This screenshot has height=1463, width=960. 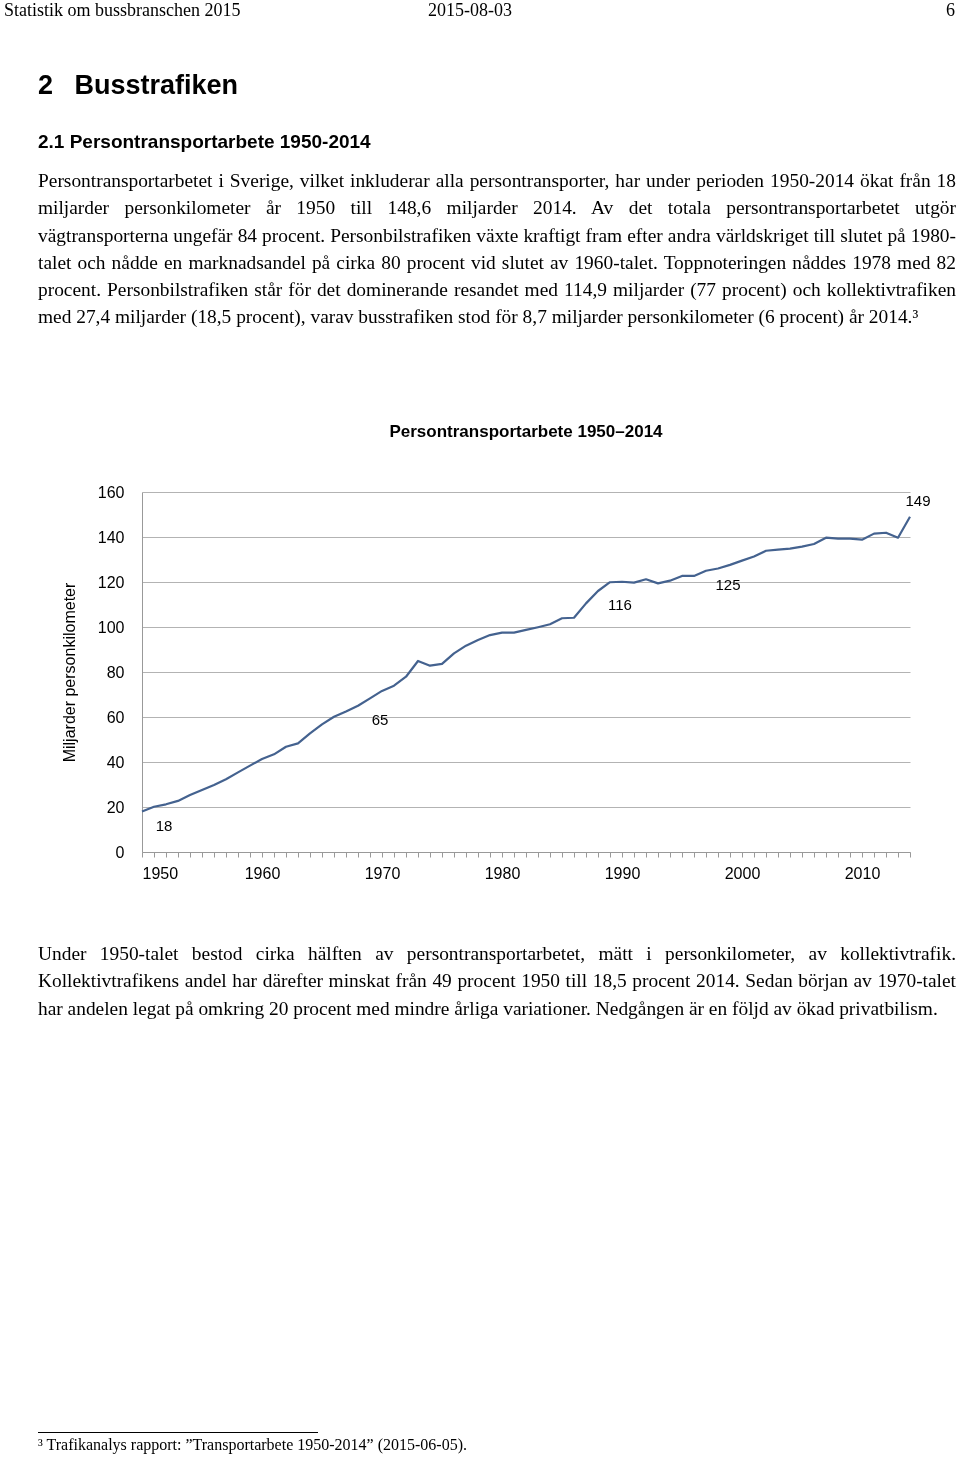 What do you see at coordinates (115, 717) in the screenshot?
I see `y-tick-label: 60` at bounding box center [115, 717].